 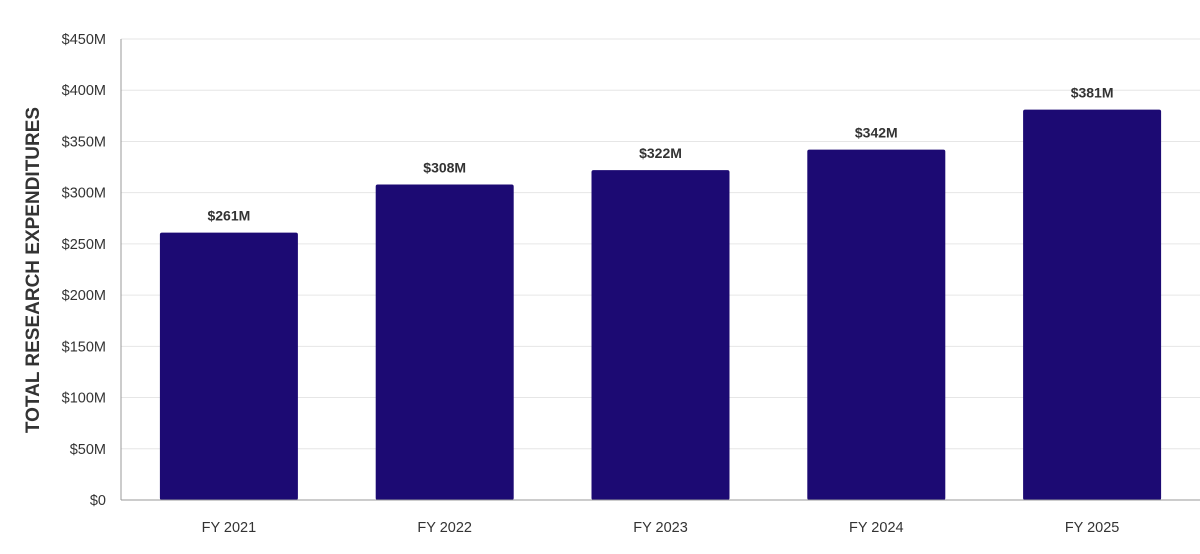 What do you see at coordinates (84, 142) in the screenshot?
I see `y-tick-label: $350M` at bounding box center [84, 142].